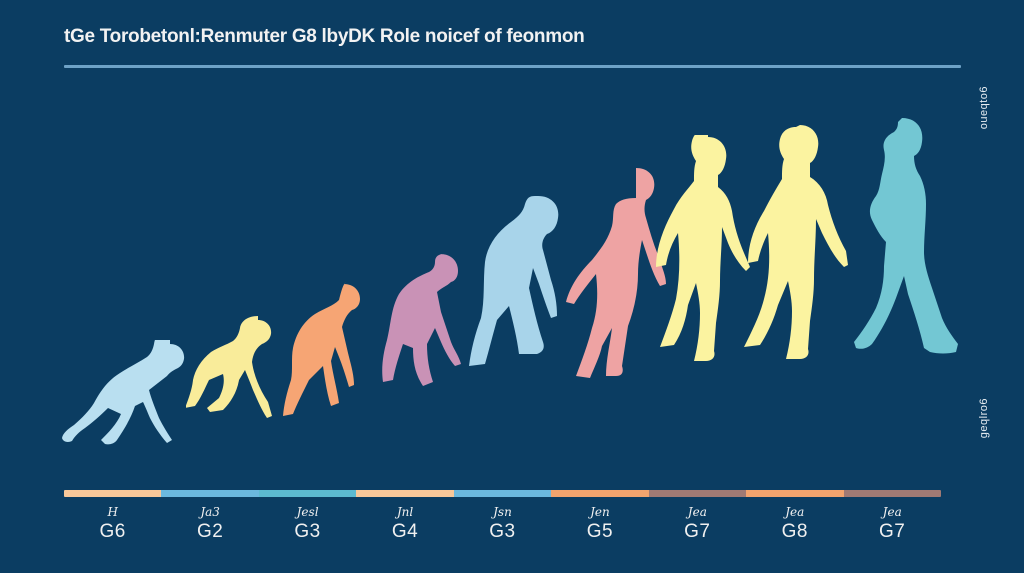 Image resolution: width=1024 pixels, height=573 pixels. Describe the element at coordinates (210, 531) in the screenshot. I see `timeline-label-big: G2` at that location.